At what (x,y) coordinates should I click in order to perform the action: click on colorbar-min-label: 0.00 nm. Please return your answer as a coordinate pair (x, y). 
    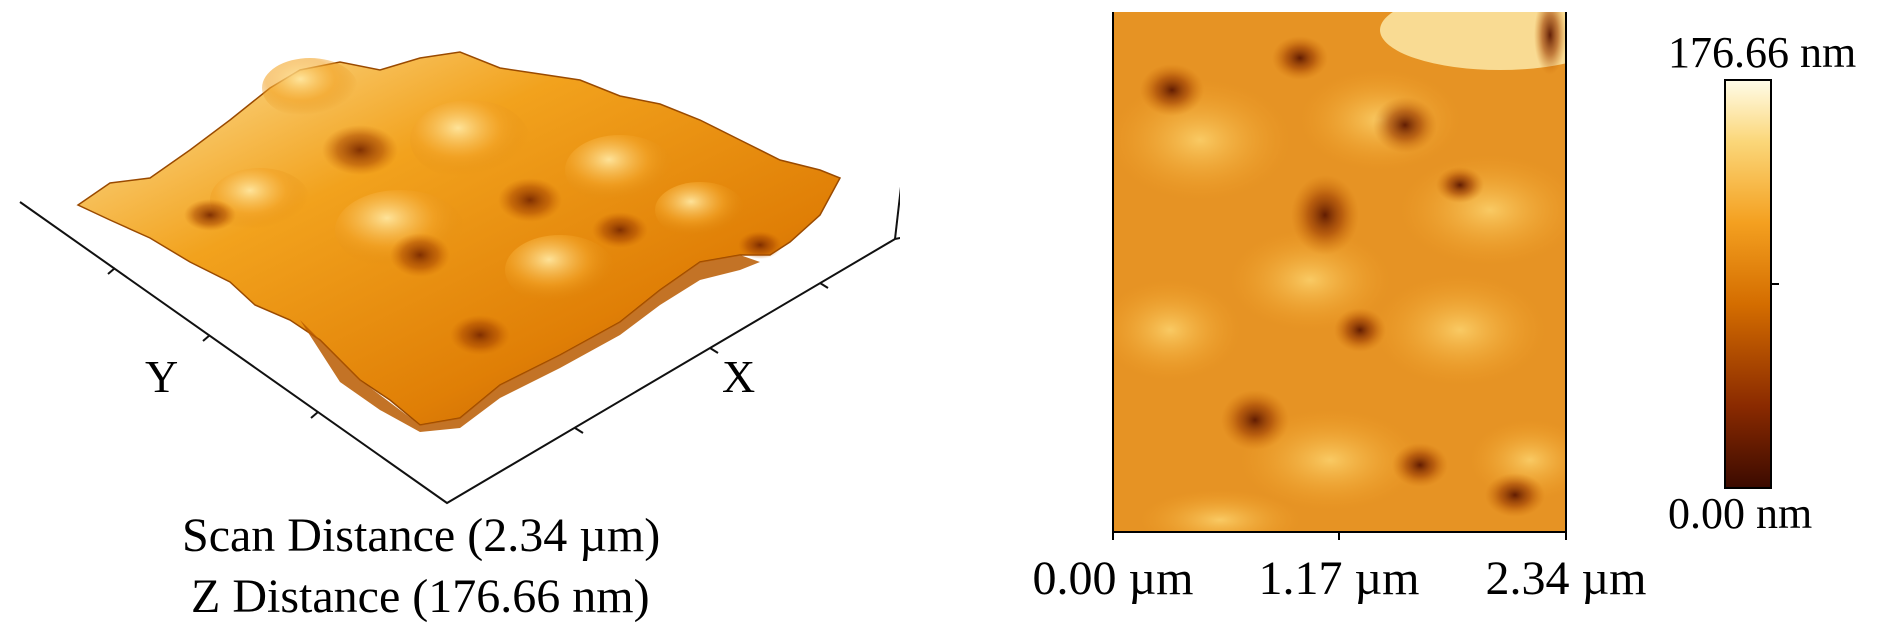
    Looking at the image, I should click on (1740, 513).